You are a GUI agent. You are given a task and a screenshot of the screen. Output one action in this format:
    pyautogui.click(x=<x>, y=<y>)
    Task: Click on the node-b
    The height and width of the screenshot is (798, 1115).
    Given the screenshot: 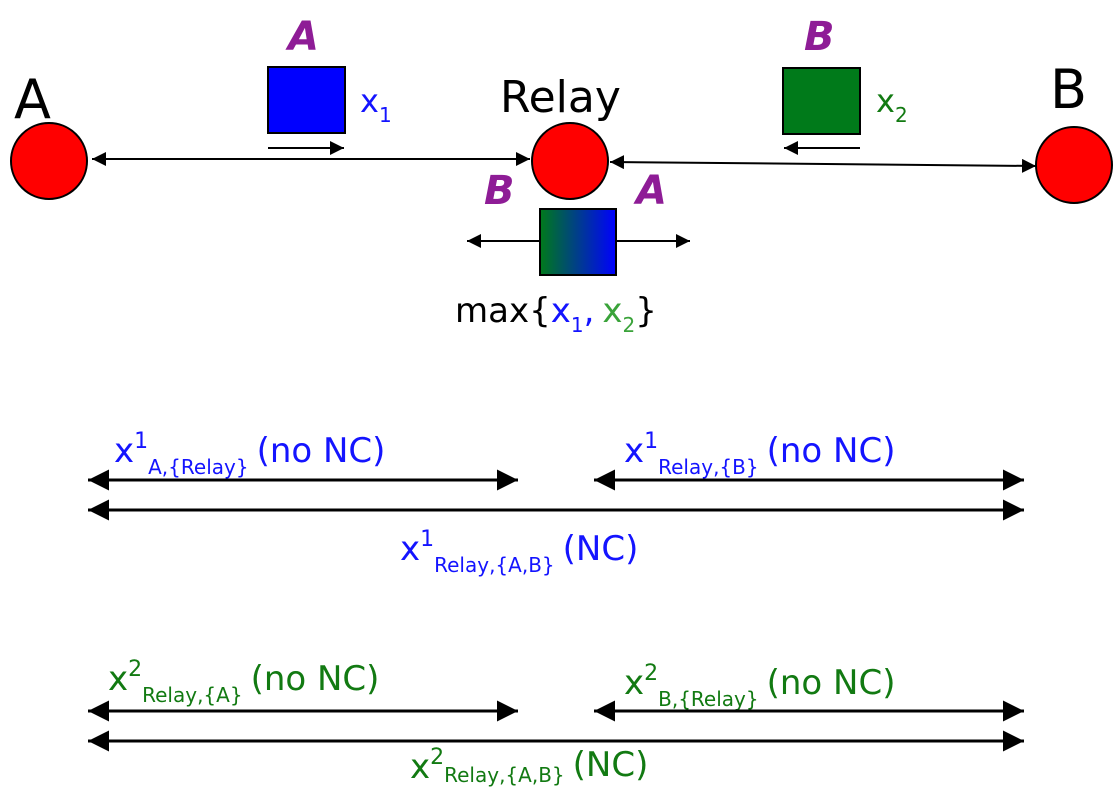 What is the action you would take?
    pyautogui.click(x=1074, y=165)
    